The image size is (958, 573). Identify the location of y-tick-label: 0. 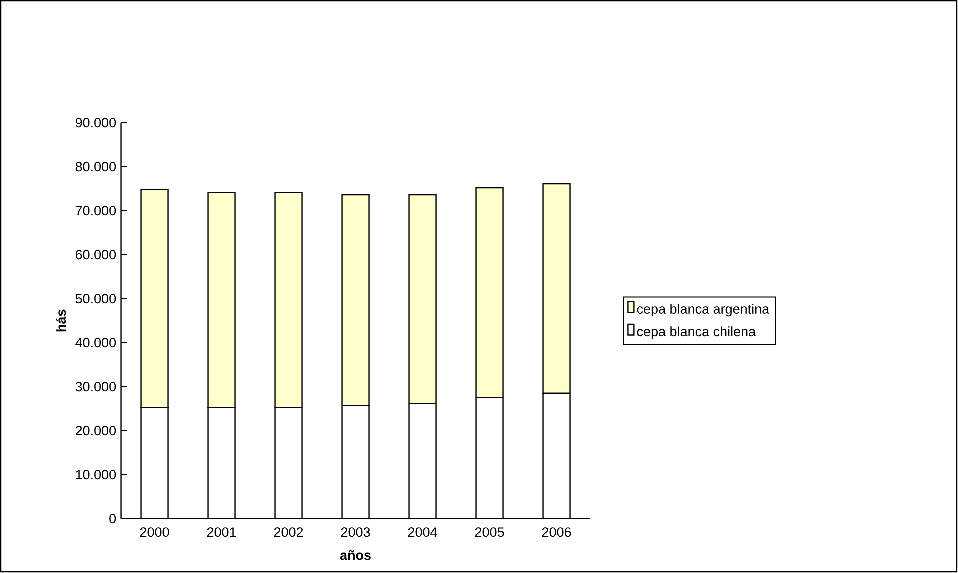
(113, 519).